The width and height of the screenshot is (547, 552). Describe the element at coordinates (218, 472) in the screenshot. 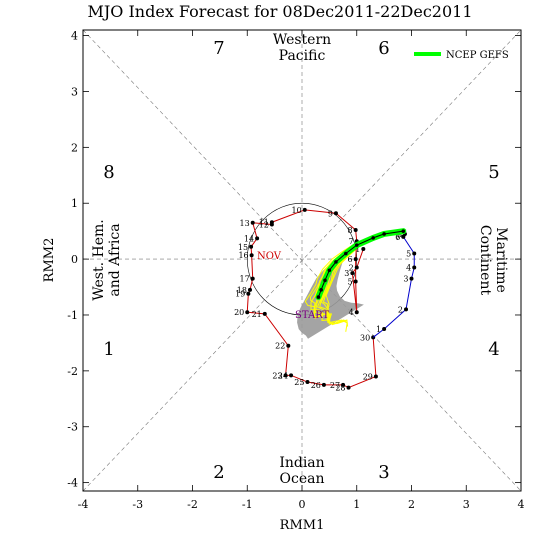

I see `phase-label-2: 2` at that location.